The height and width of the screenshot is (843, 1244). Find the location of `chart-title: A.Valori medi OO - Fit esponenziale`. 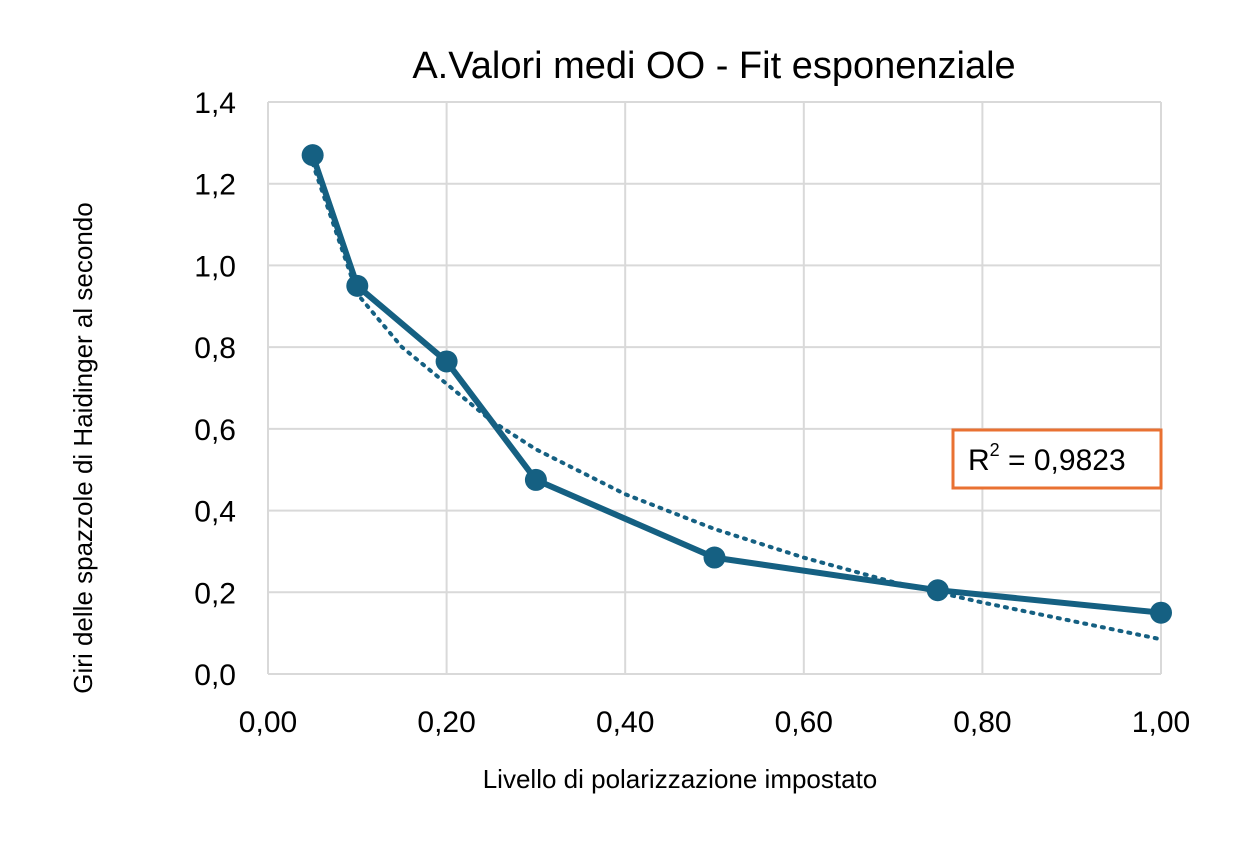

chart-title: A.Valori medi OO - Fit esponenziale is located at coordinates (713, 66).